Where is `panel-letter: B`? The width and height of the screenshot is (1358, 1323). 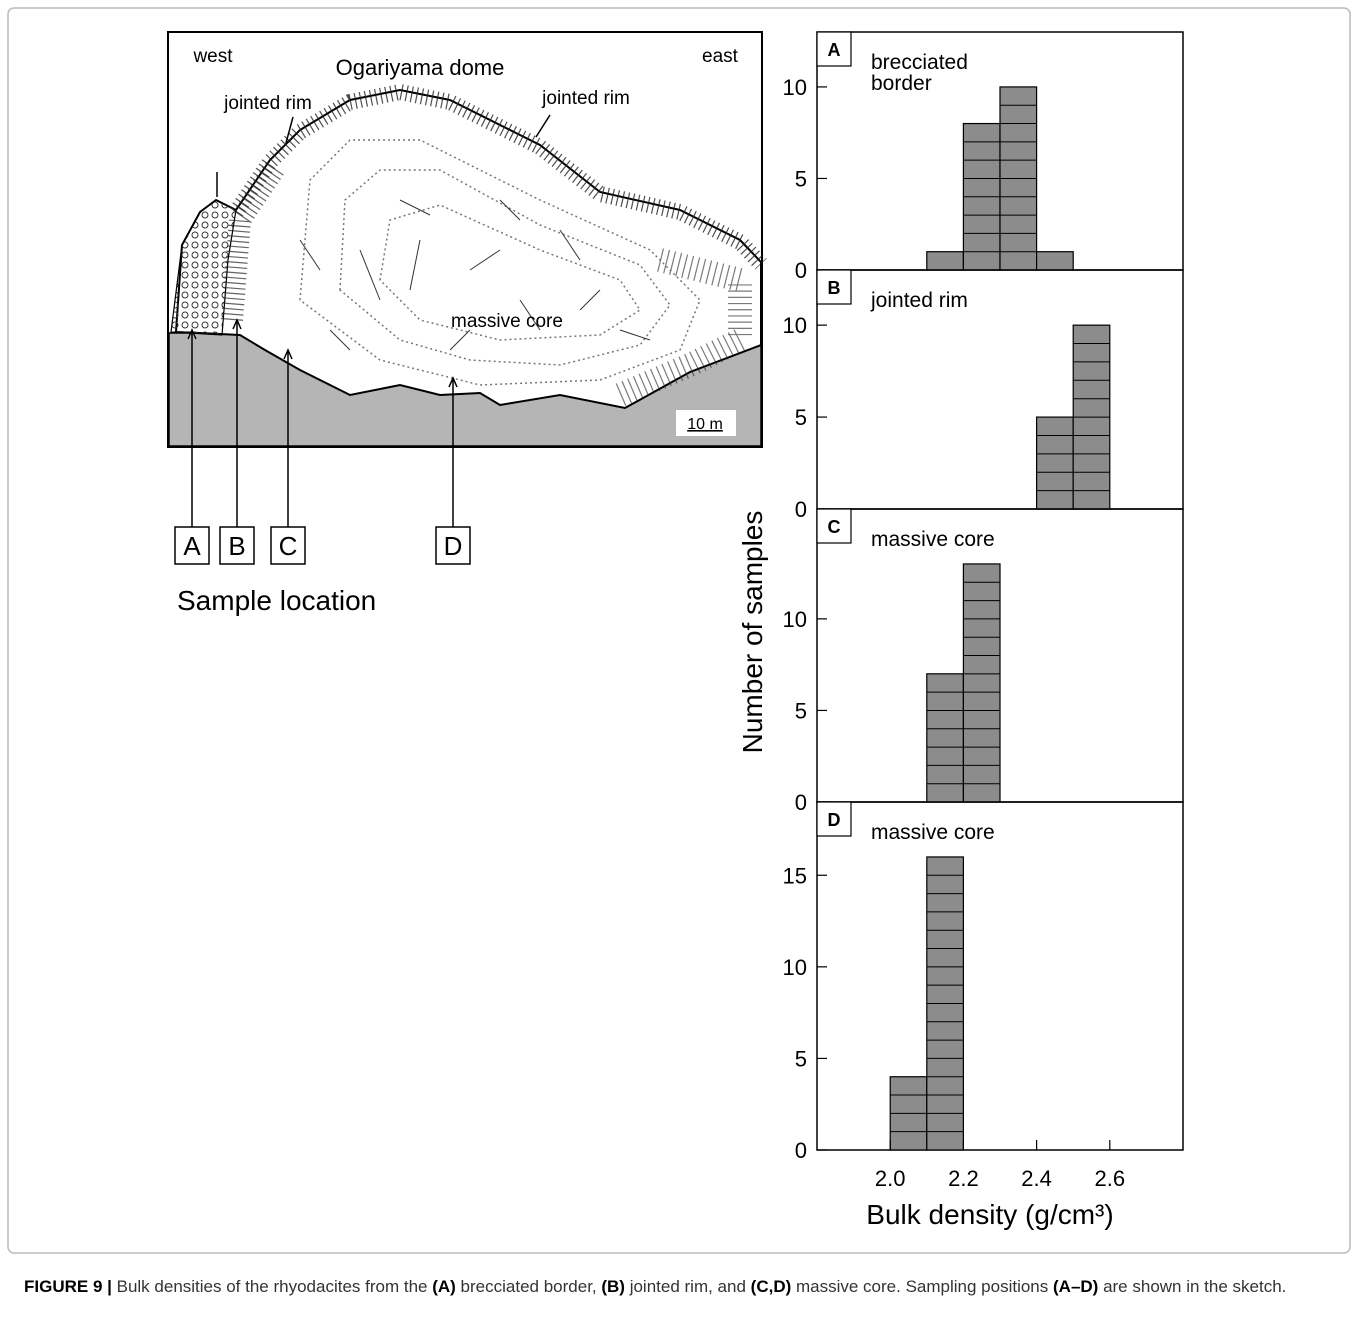
panel-letter: B is located at coordinates (834, 288).